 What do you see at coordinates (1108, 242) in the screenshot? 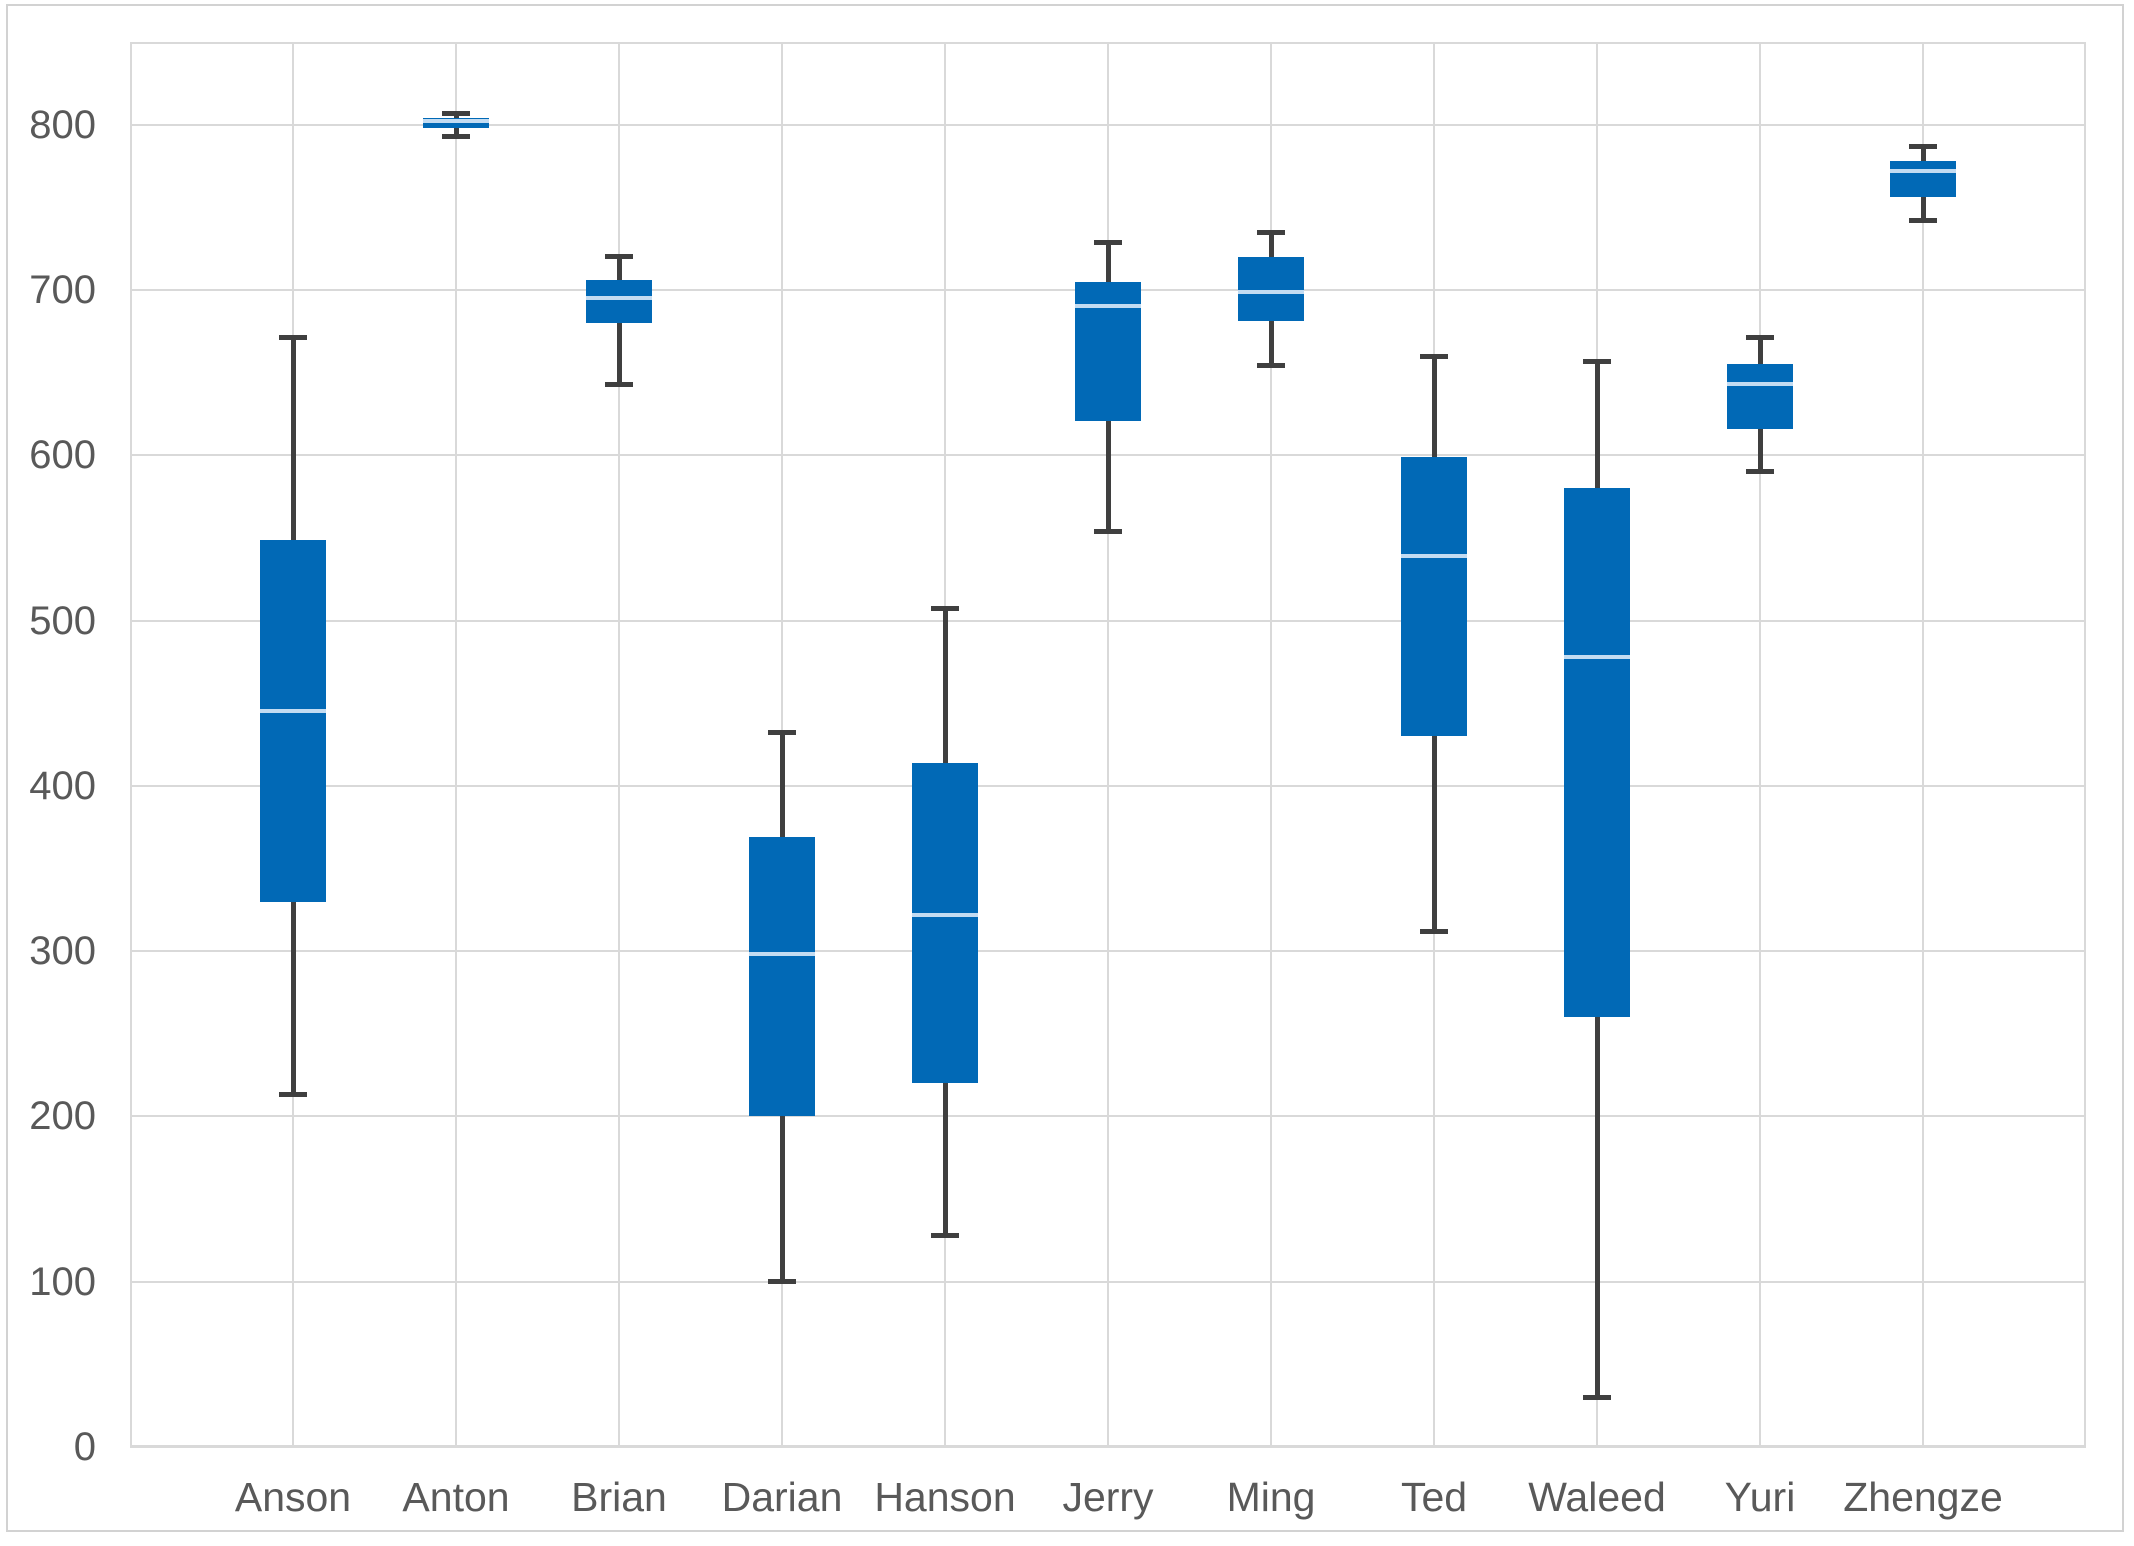
I see `whisker-upper-cap-jerry` at bounding box center [1108, 242].